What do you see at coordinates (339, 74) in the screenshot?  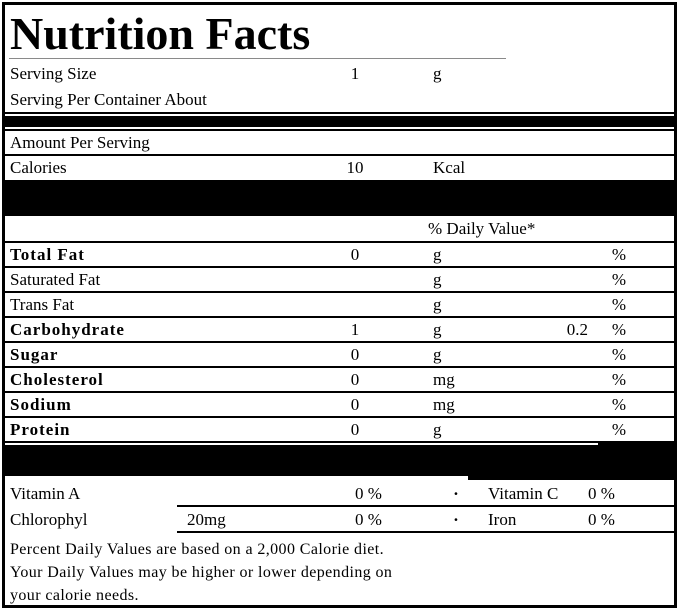 I see `serving-size-row: Serving Size 1 g` at bounding box center [339, 74].